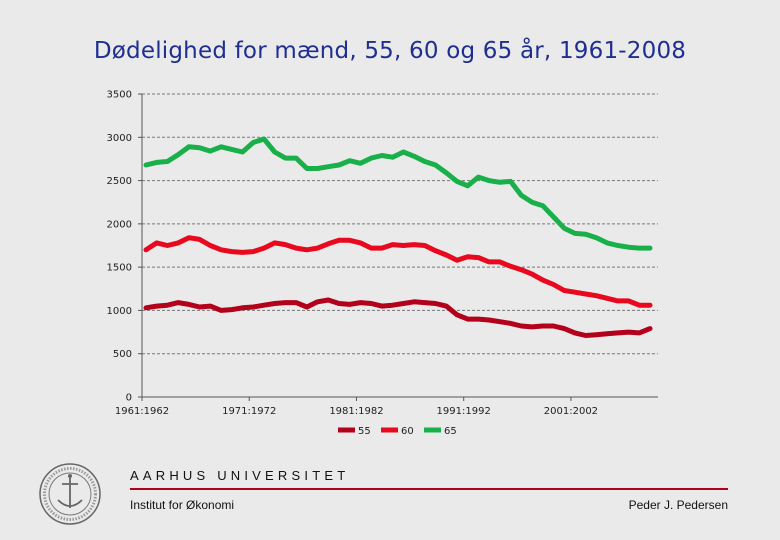 The image size is (780, 540). Describe the element at coordinates (450, 431) in the screenshot. I see `legend-label-65: 65` at that location.